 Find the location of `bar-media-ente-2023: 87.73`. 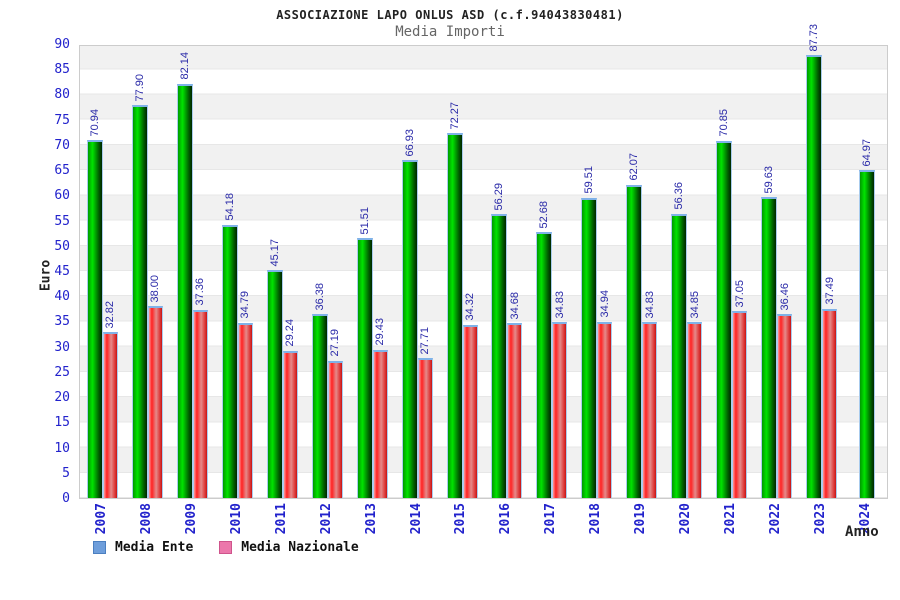

bar-media-ente-2023: 87.73 is located at coordinates (814, 261).